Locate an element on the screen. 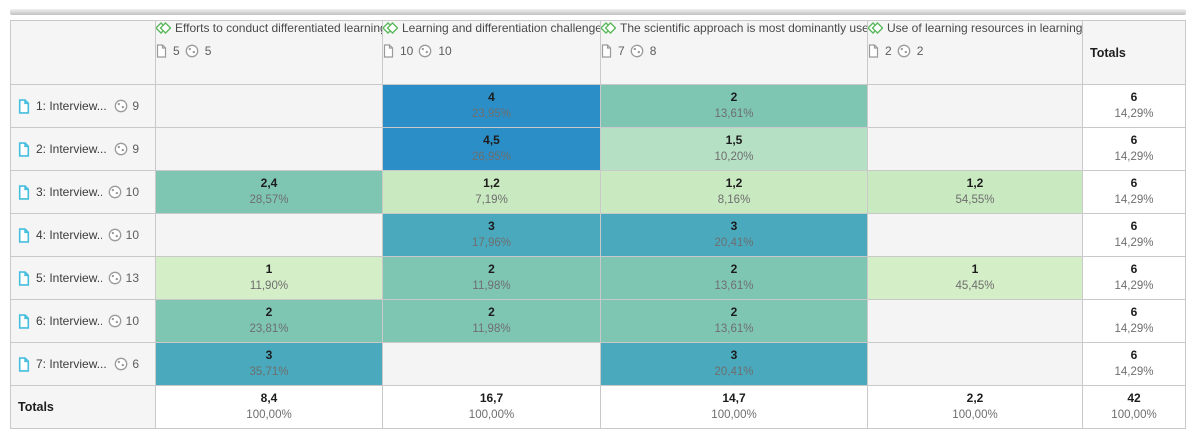 This screenshot has height=443, width=1194. matrix-cell: 3 35,71% is located at coordinates (269, 364).